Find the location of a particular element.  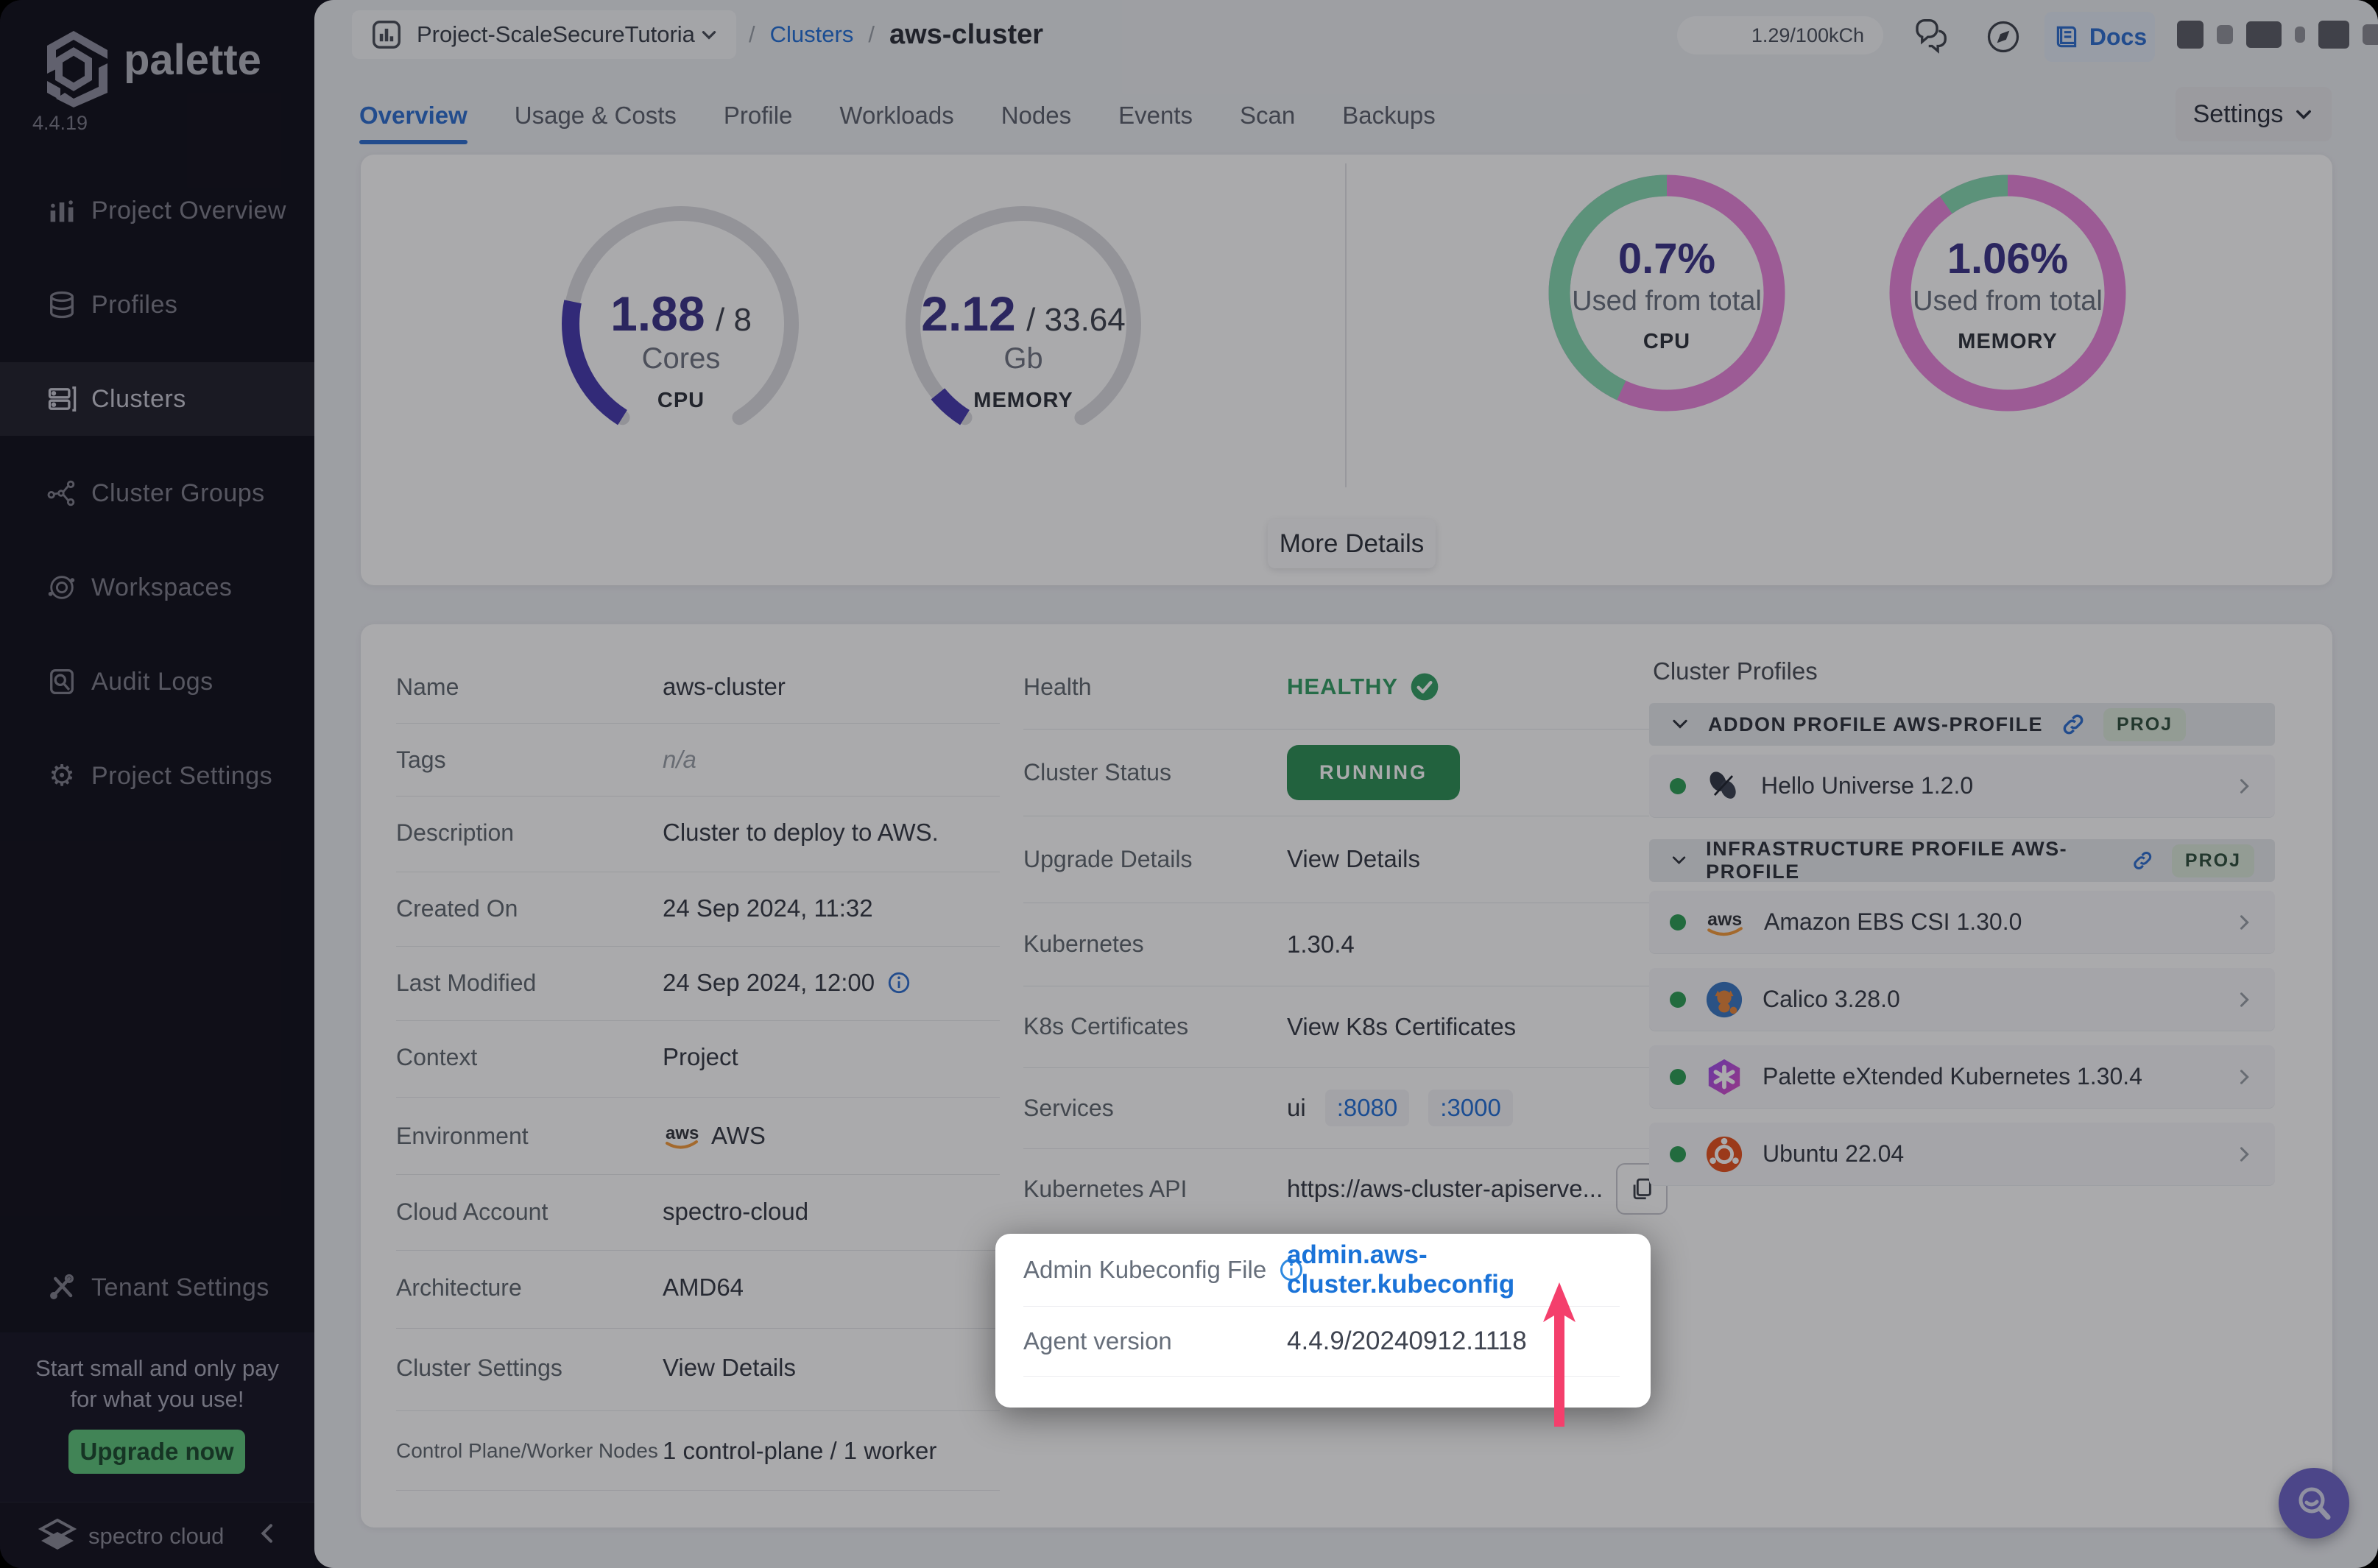

network-icon is located at coordinates (62, 493).